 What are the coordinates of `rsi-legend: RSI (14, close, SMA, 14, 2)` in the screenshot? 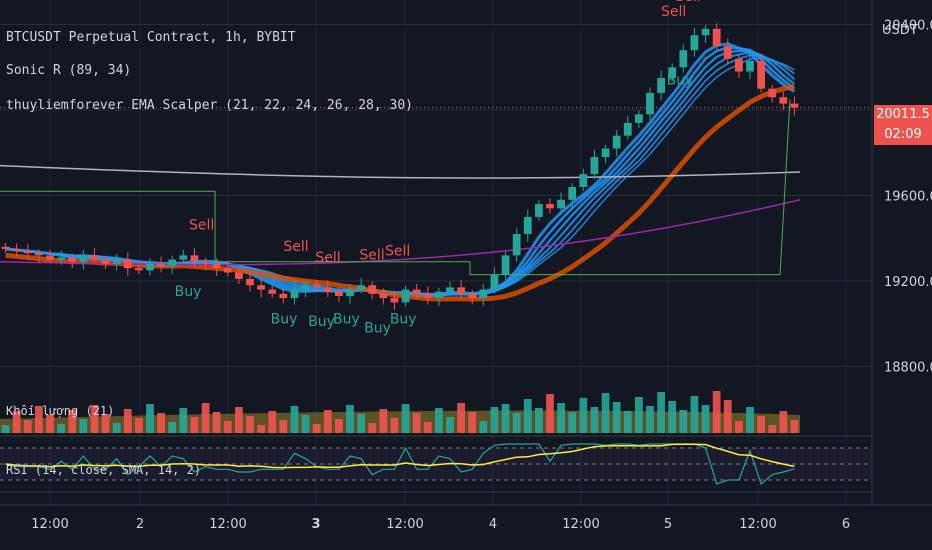 It's located at (104, 470).